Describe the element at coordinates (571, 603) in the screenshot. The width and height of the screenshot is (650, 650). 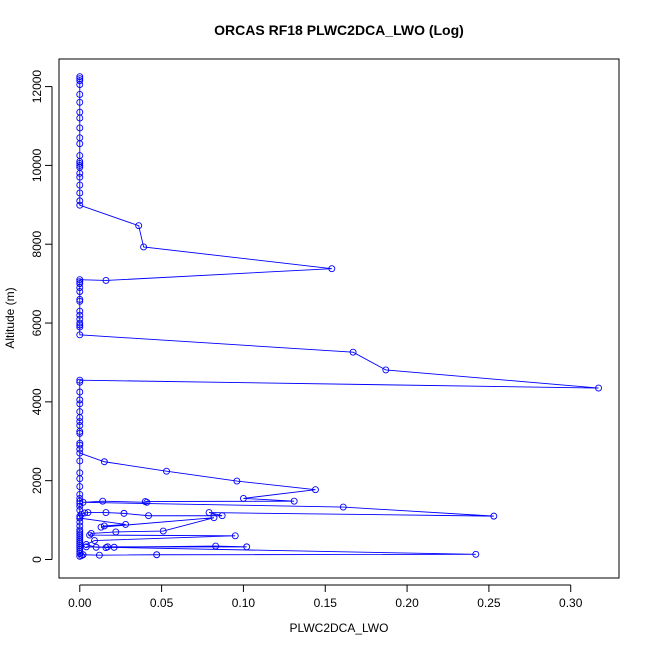
I see `x-tick-label: 0.30` at that location.